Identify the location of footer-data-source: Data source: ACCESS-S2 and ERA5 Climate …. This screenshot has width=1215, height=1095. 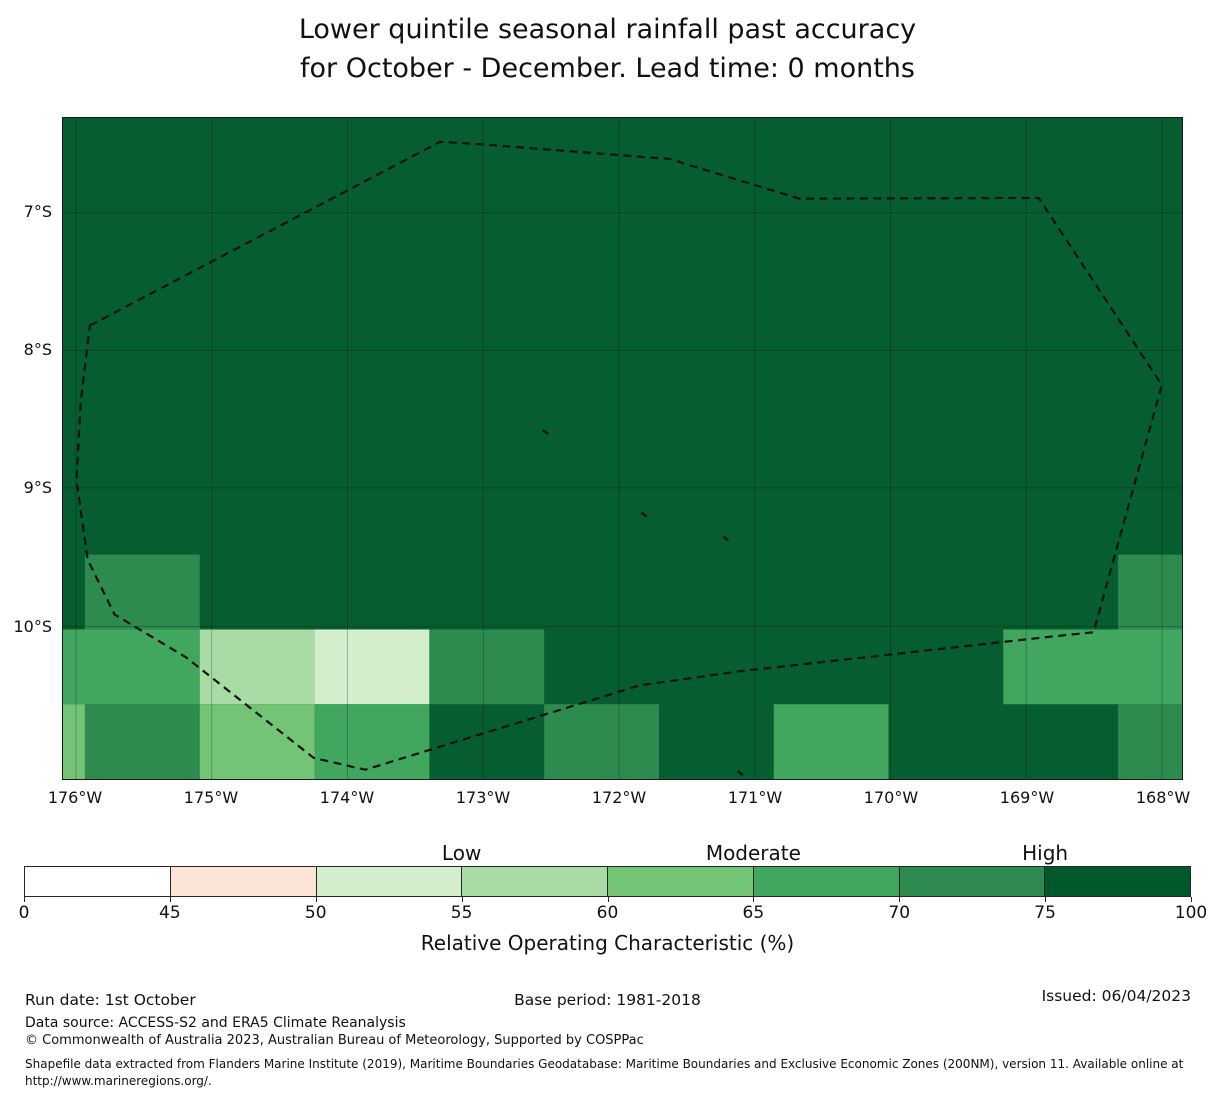
(215, 1023).